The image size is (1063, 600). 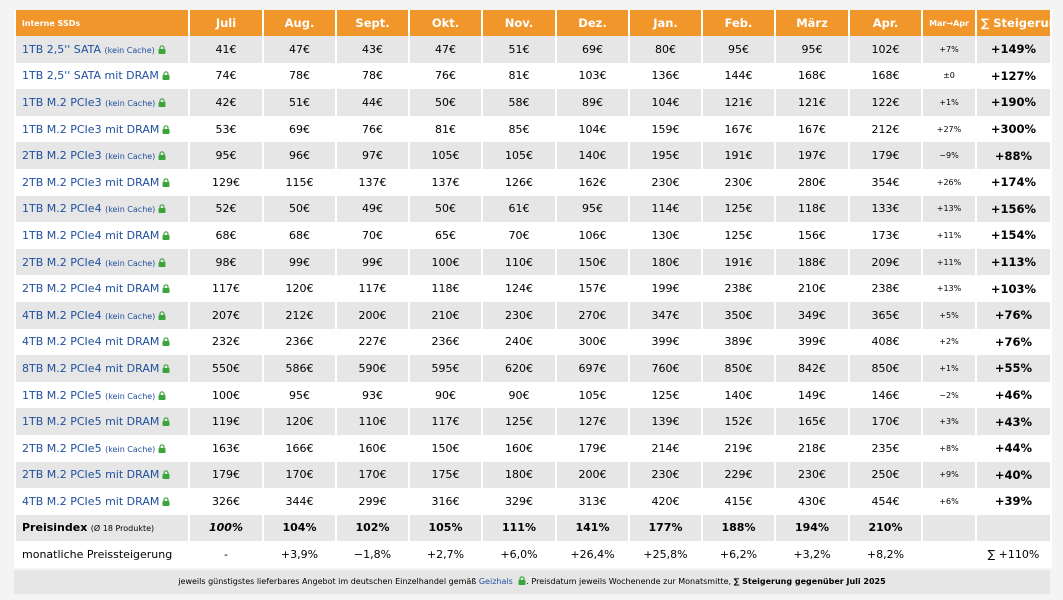 What do you see at coordinates (91, 129) in the screenshot?
I see `product-name: 1TB M.2 PCIe3 mit DRAM` at bounding box center [91, 129].